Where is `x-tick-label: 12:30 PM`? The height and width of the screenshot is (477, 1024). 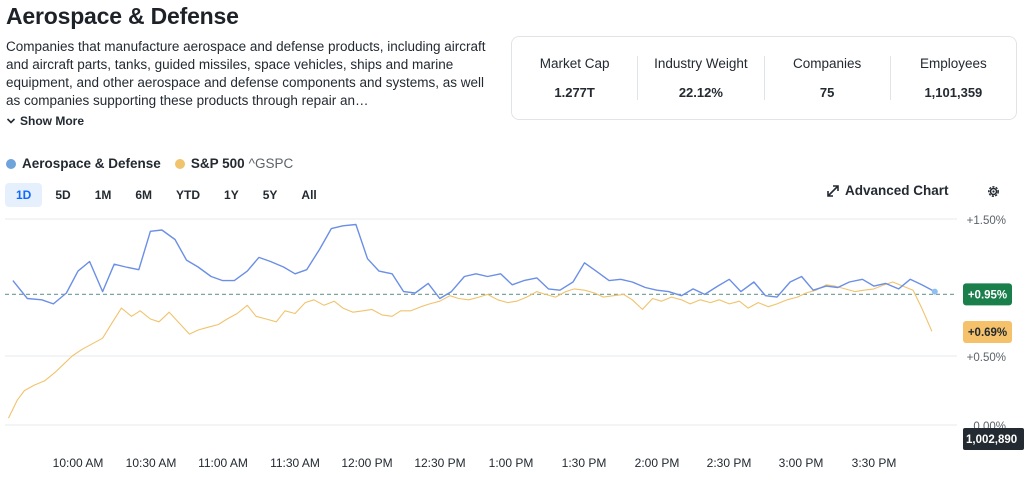
x-tick-label: 12:30 PM is located at coordinates (439, 463).